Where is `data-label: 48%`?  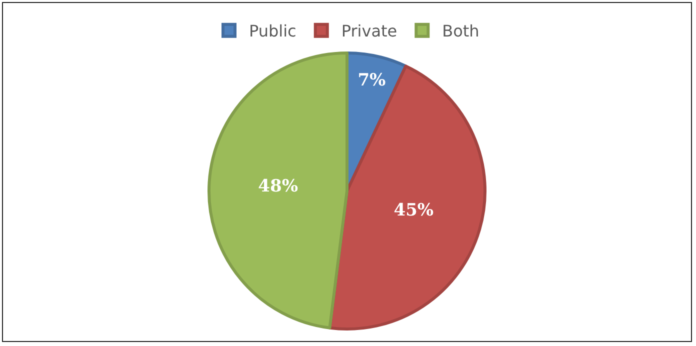 data-label: 48% is located at coordinates (278, 186).